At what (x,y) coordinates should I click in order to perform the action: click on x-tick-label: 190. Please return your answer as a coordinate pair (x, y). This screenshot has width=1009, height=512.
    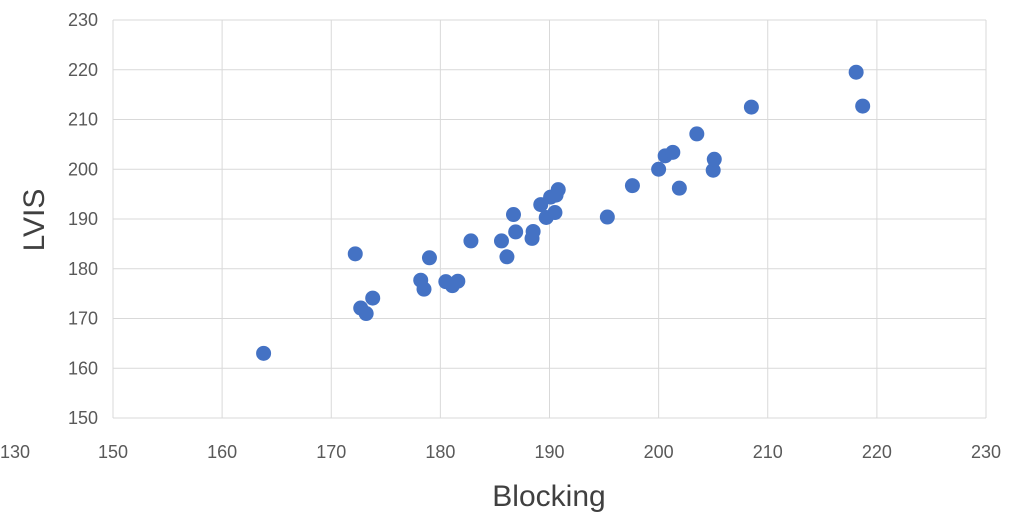
    Looking at the image, I should click on (549, 452).